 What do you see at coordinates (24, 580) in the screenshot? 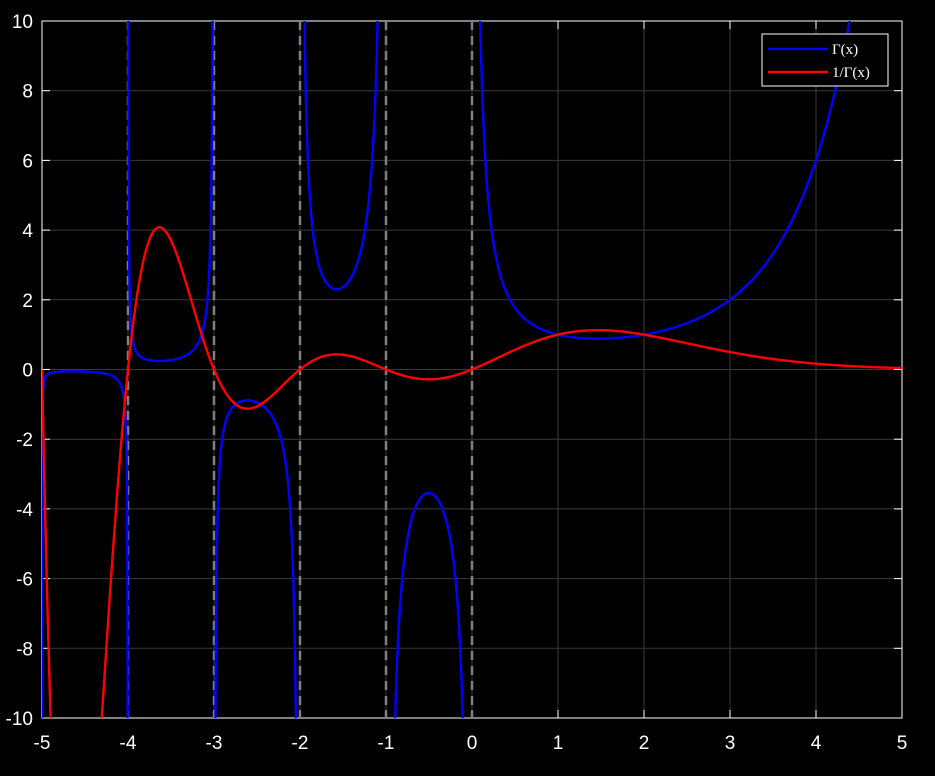
I see `y-tick-label: -6` at bounding box center [24, 580].